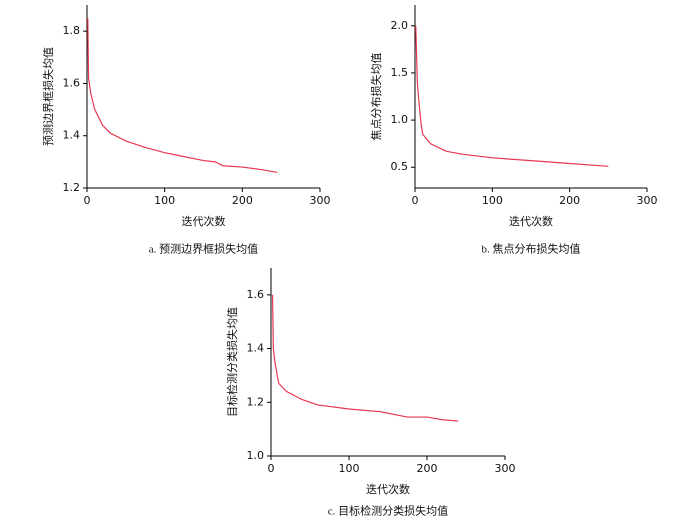 This screenshot has width=700, height=525. I want to click on y-tick-label: 0.5, so click(400, 166).